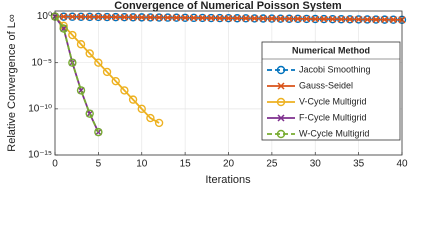 The height and width of the screenshot is (240, 438). Describe the element at coordinates (228, 180) in the screenshot. I see `x-axis-label: Iterations` at that location.